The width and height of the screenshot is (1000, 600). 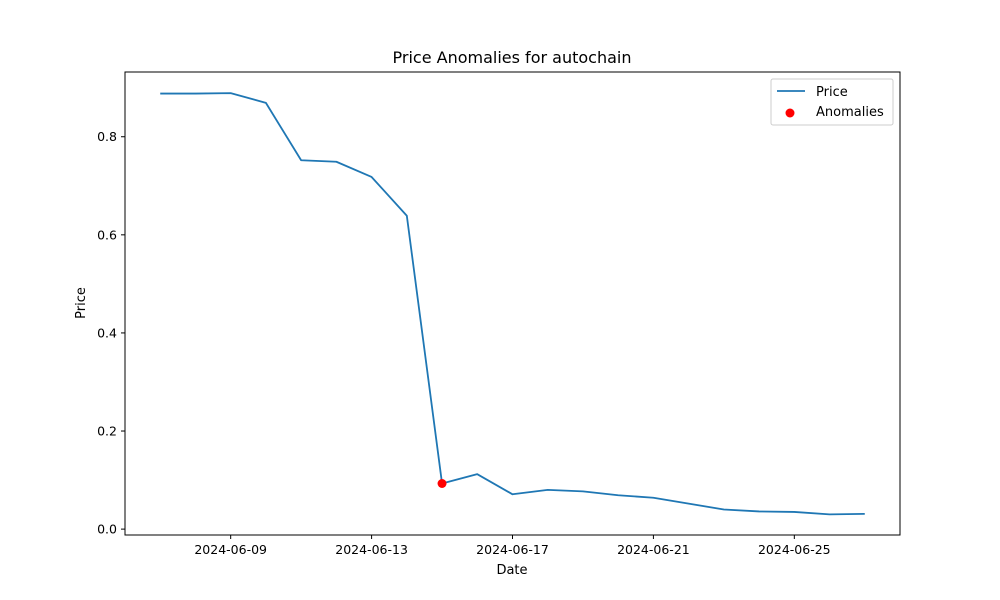 I want to click on x-tick-label: 2024-06-25, so click(x=794, y=549).